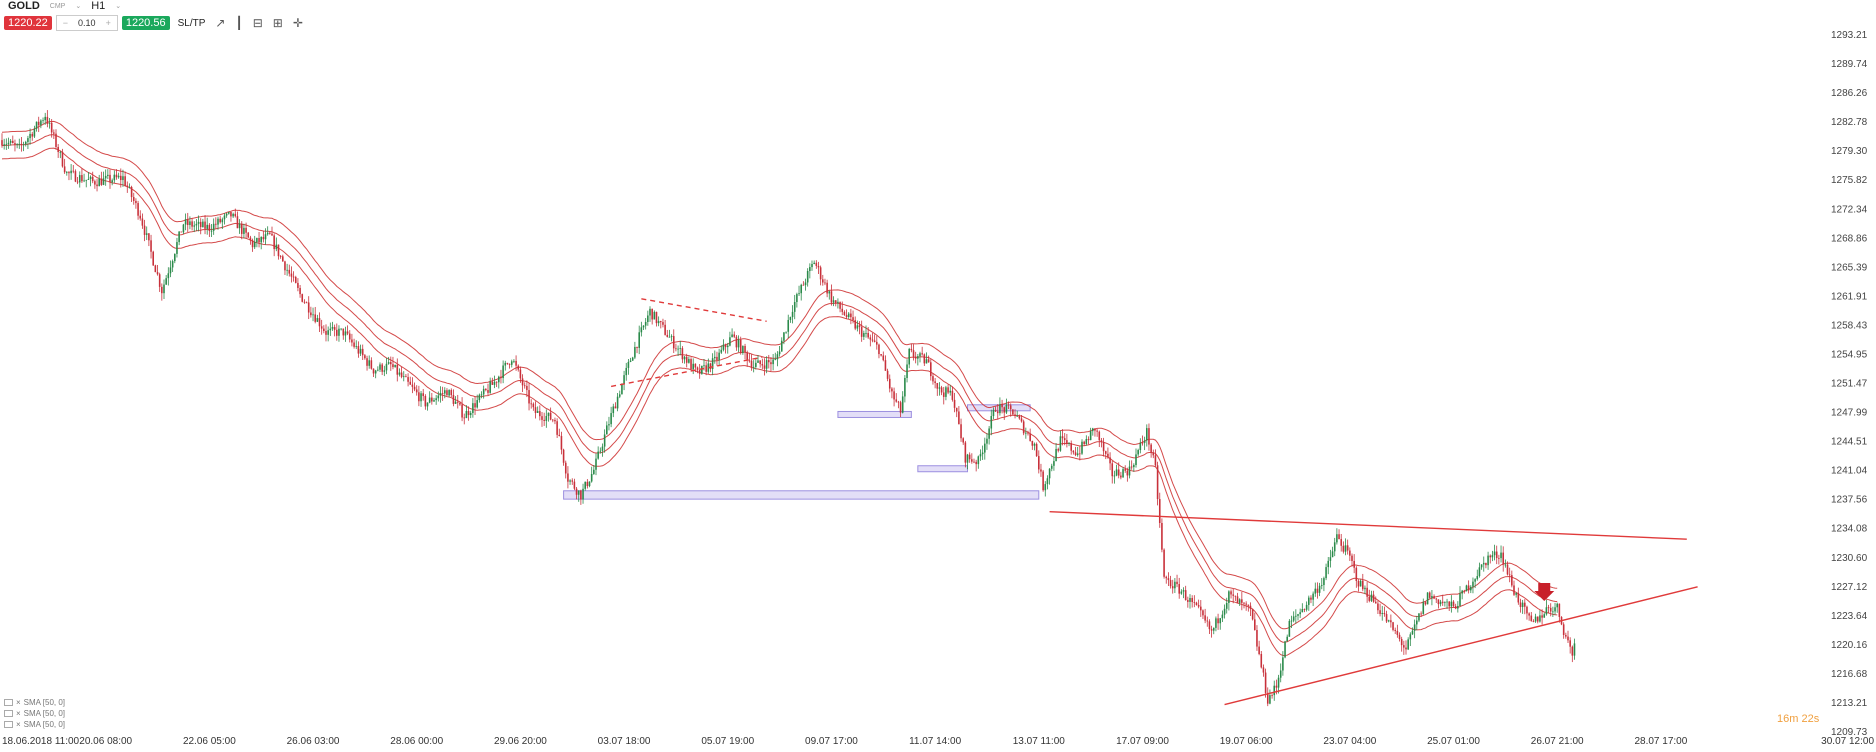 This screenshot has width=1876, height=752. Describe the element at coordinates (191, 23) in the screenshot. I see `sltp-button: SL/TP` at that location.